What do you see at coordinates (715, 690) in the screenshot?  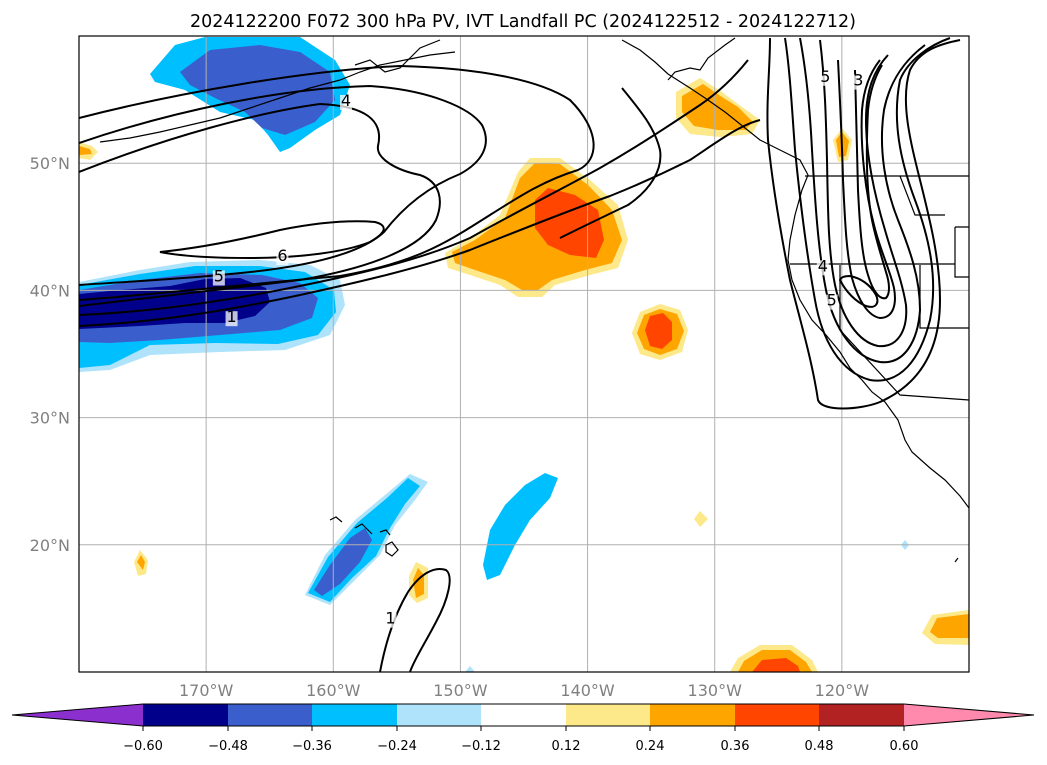 I see `lon-tick-label: 130°W` at bounding box center [715, 690].